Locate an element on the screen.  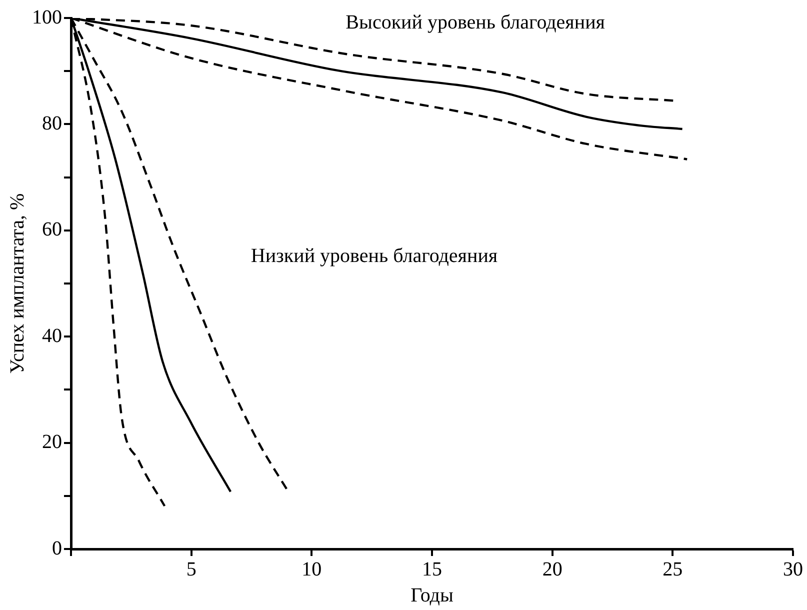
x-tick-label: 25 is located at coordinates (672, 569).